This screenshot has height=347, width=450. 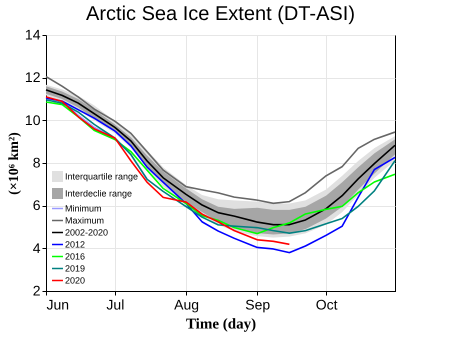 I want to click on x-tick-label: Jun, so click(x=58, y=304).